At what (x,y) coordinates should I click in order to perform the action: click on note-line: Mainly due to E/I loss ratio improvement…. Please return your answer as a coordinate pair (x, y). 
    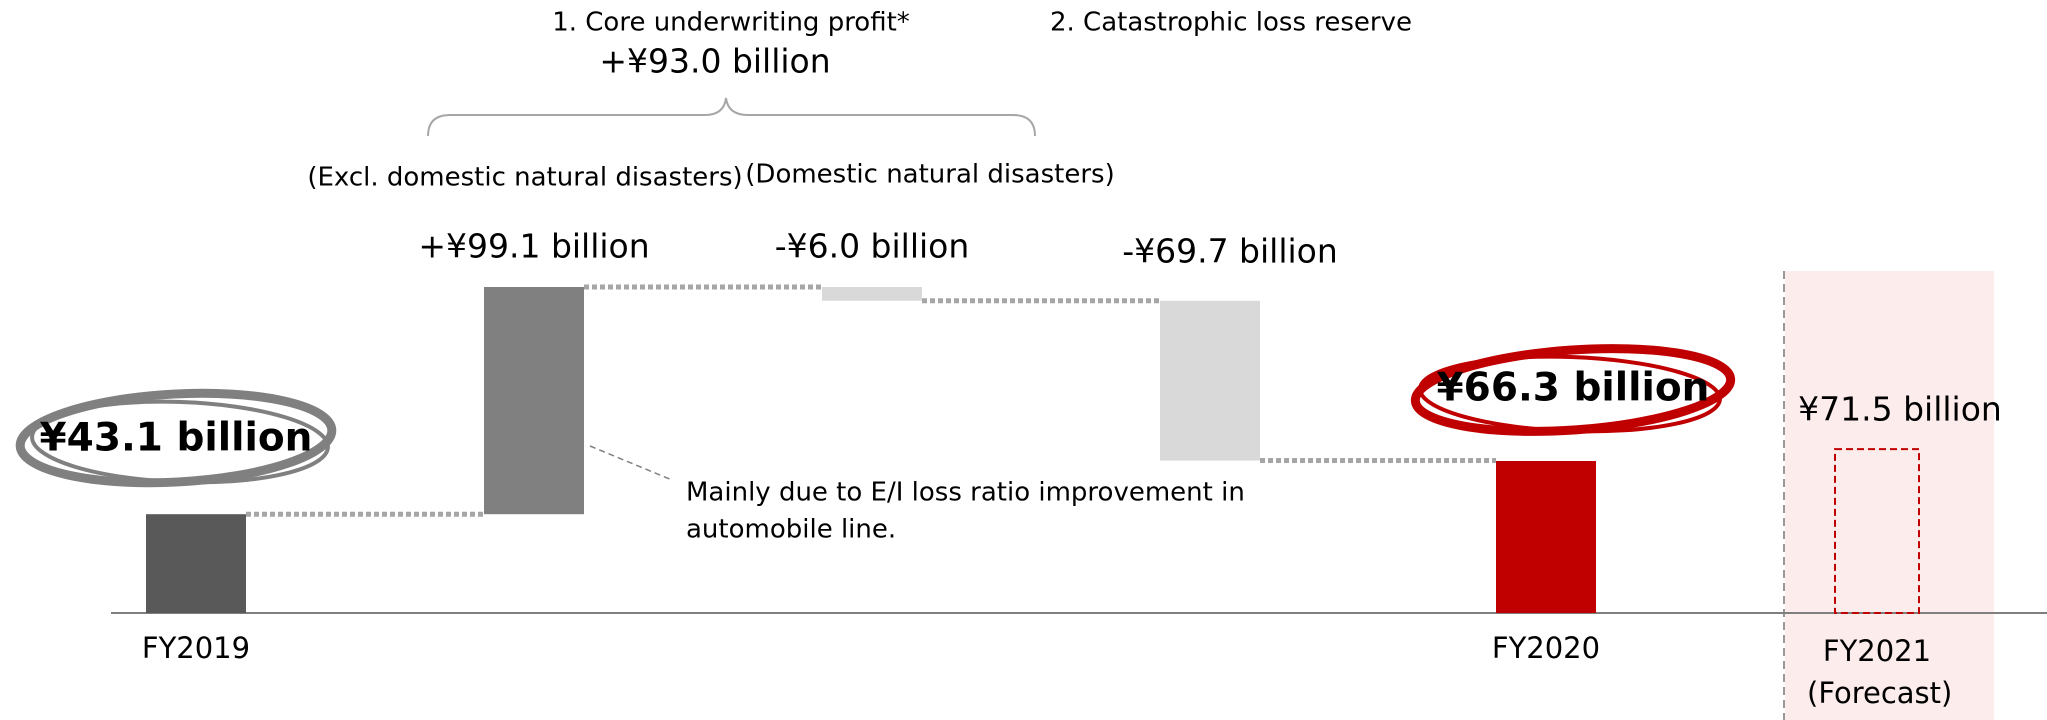
    Looking at the image, I should click on (965, 493).